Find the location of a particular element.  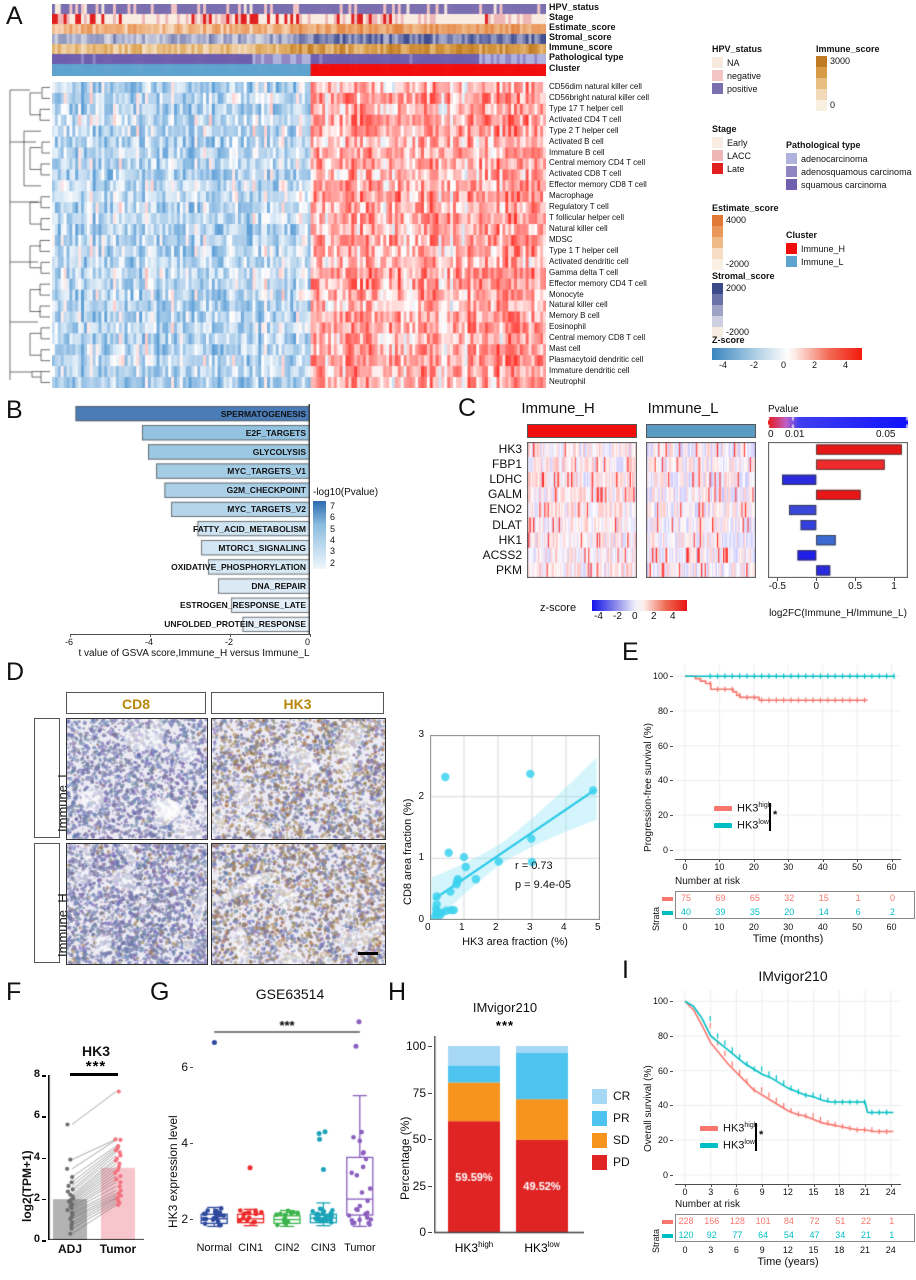

km-ytick-label: 40 is located at coordinates (662, 1105).